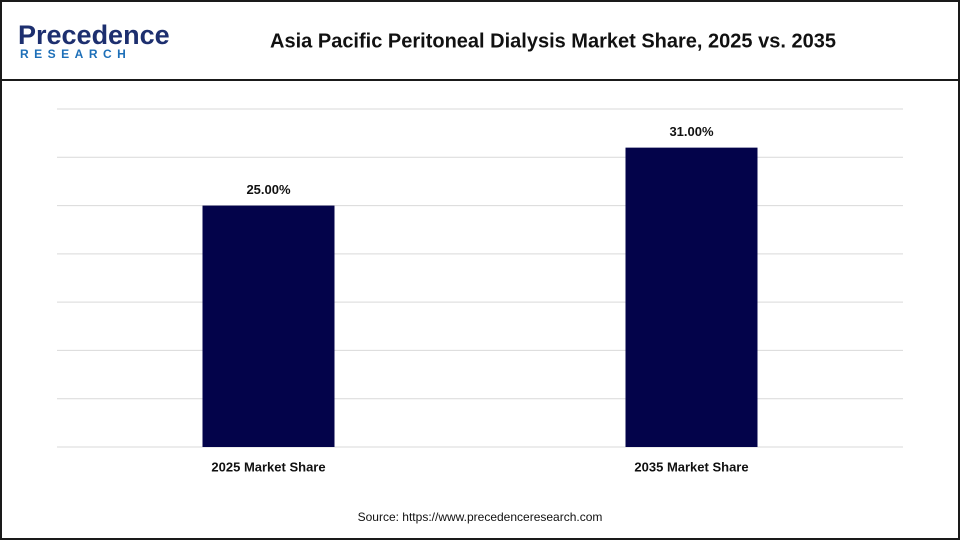 This screenshot has width=960, height=540. I want to click on x-tick-label: 2025 Market Share, so click(268, 466).